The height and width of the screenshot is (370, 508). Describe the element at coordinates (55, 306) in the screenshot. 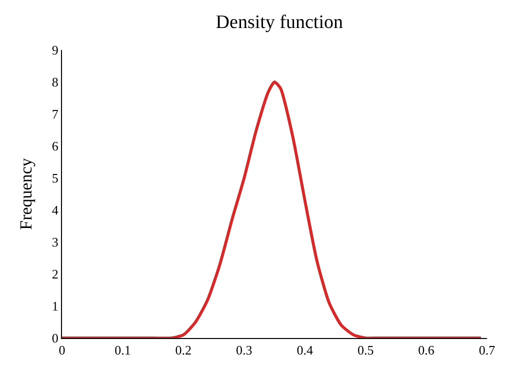

I see `y-tick-label: 1` at that location.